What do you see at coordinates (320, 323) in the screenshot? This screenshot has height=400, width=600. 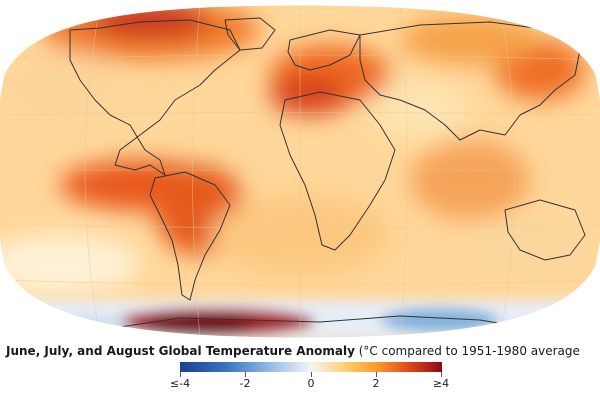 I see `antarctica-outline` at bounding box center [320, 323].